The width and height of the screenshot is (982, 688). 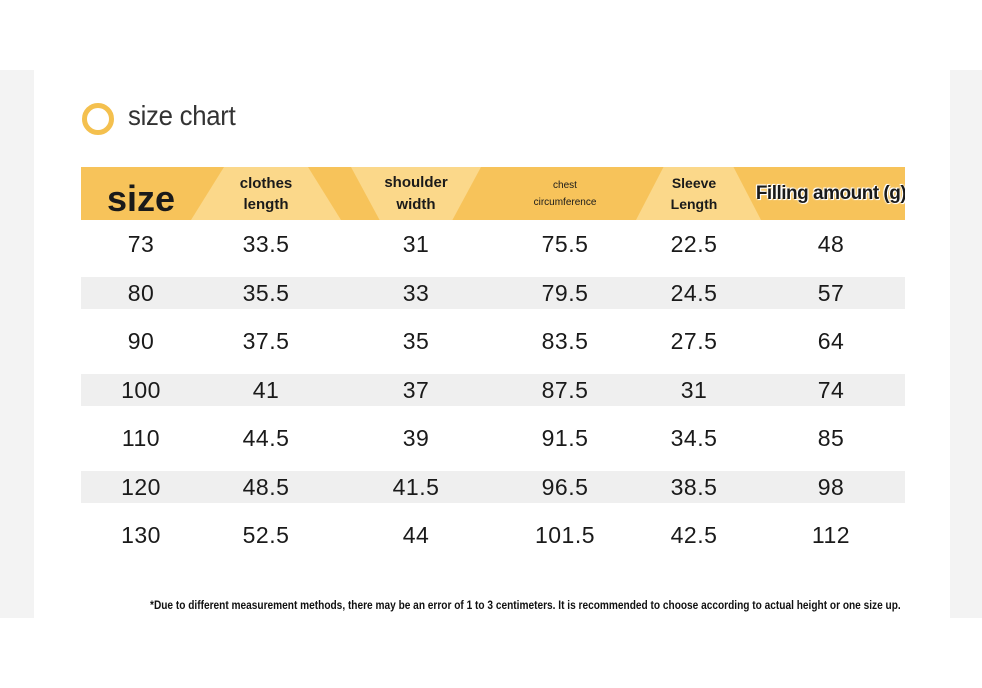 What do you see at coordinates (565, 486) in the screenshot?
I see `cell-chest: 96.5` at bounding box center [565, 486].